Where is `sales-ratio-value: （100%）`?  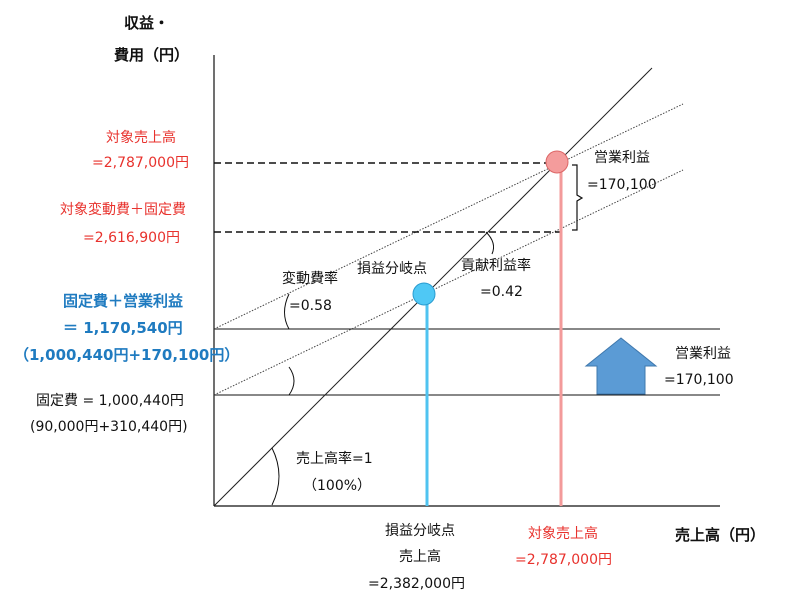
sales-ratio-value: （100%） is located at coordinates (337, 486).